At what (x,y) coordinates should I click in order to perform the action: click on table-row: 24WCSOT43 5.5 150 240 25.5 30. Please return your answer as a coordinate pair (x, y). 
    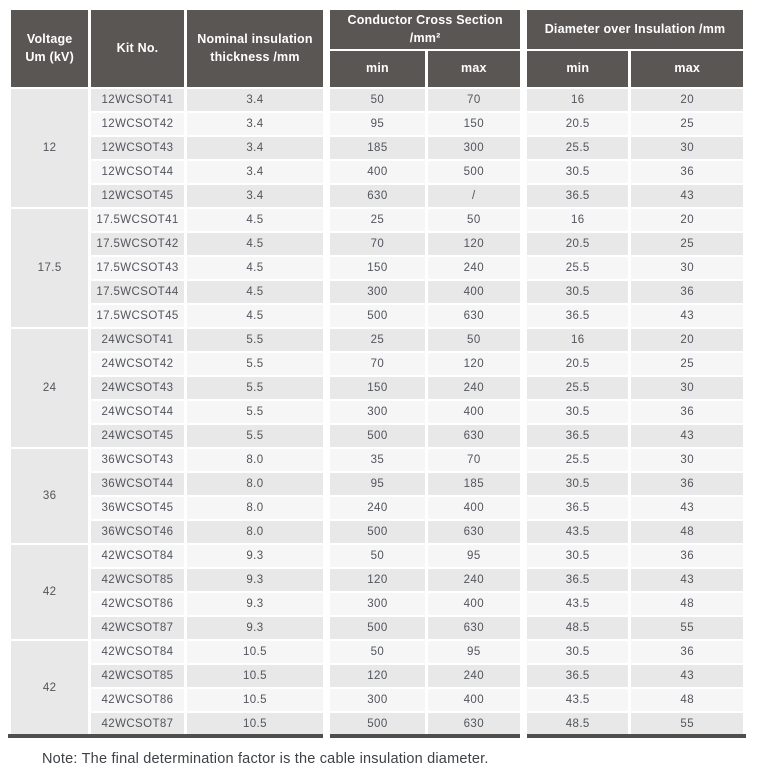
    Looking at the image, I should click on (378, 388).